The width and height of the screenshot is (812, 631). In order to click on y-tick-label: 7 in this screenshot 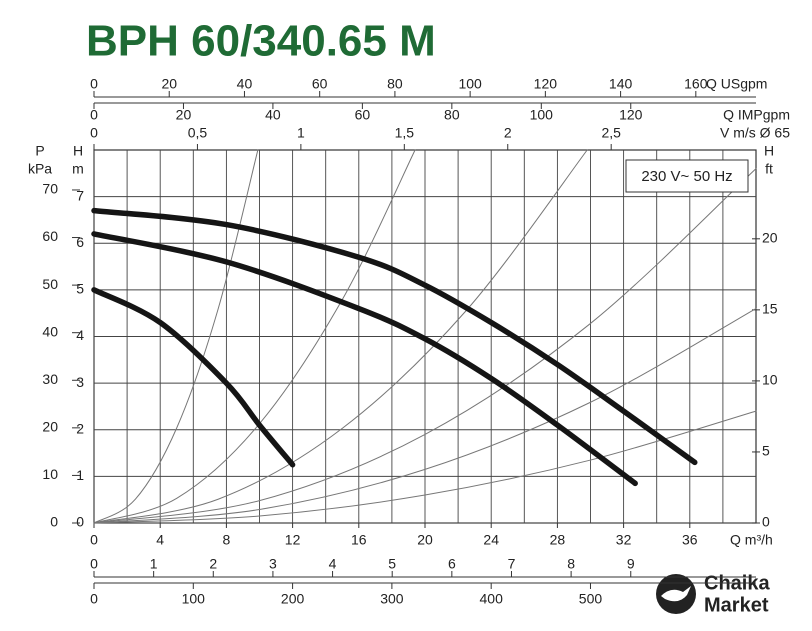, I will do `click(80, 195)`.